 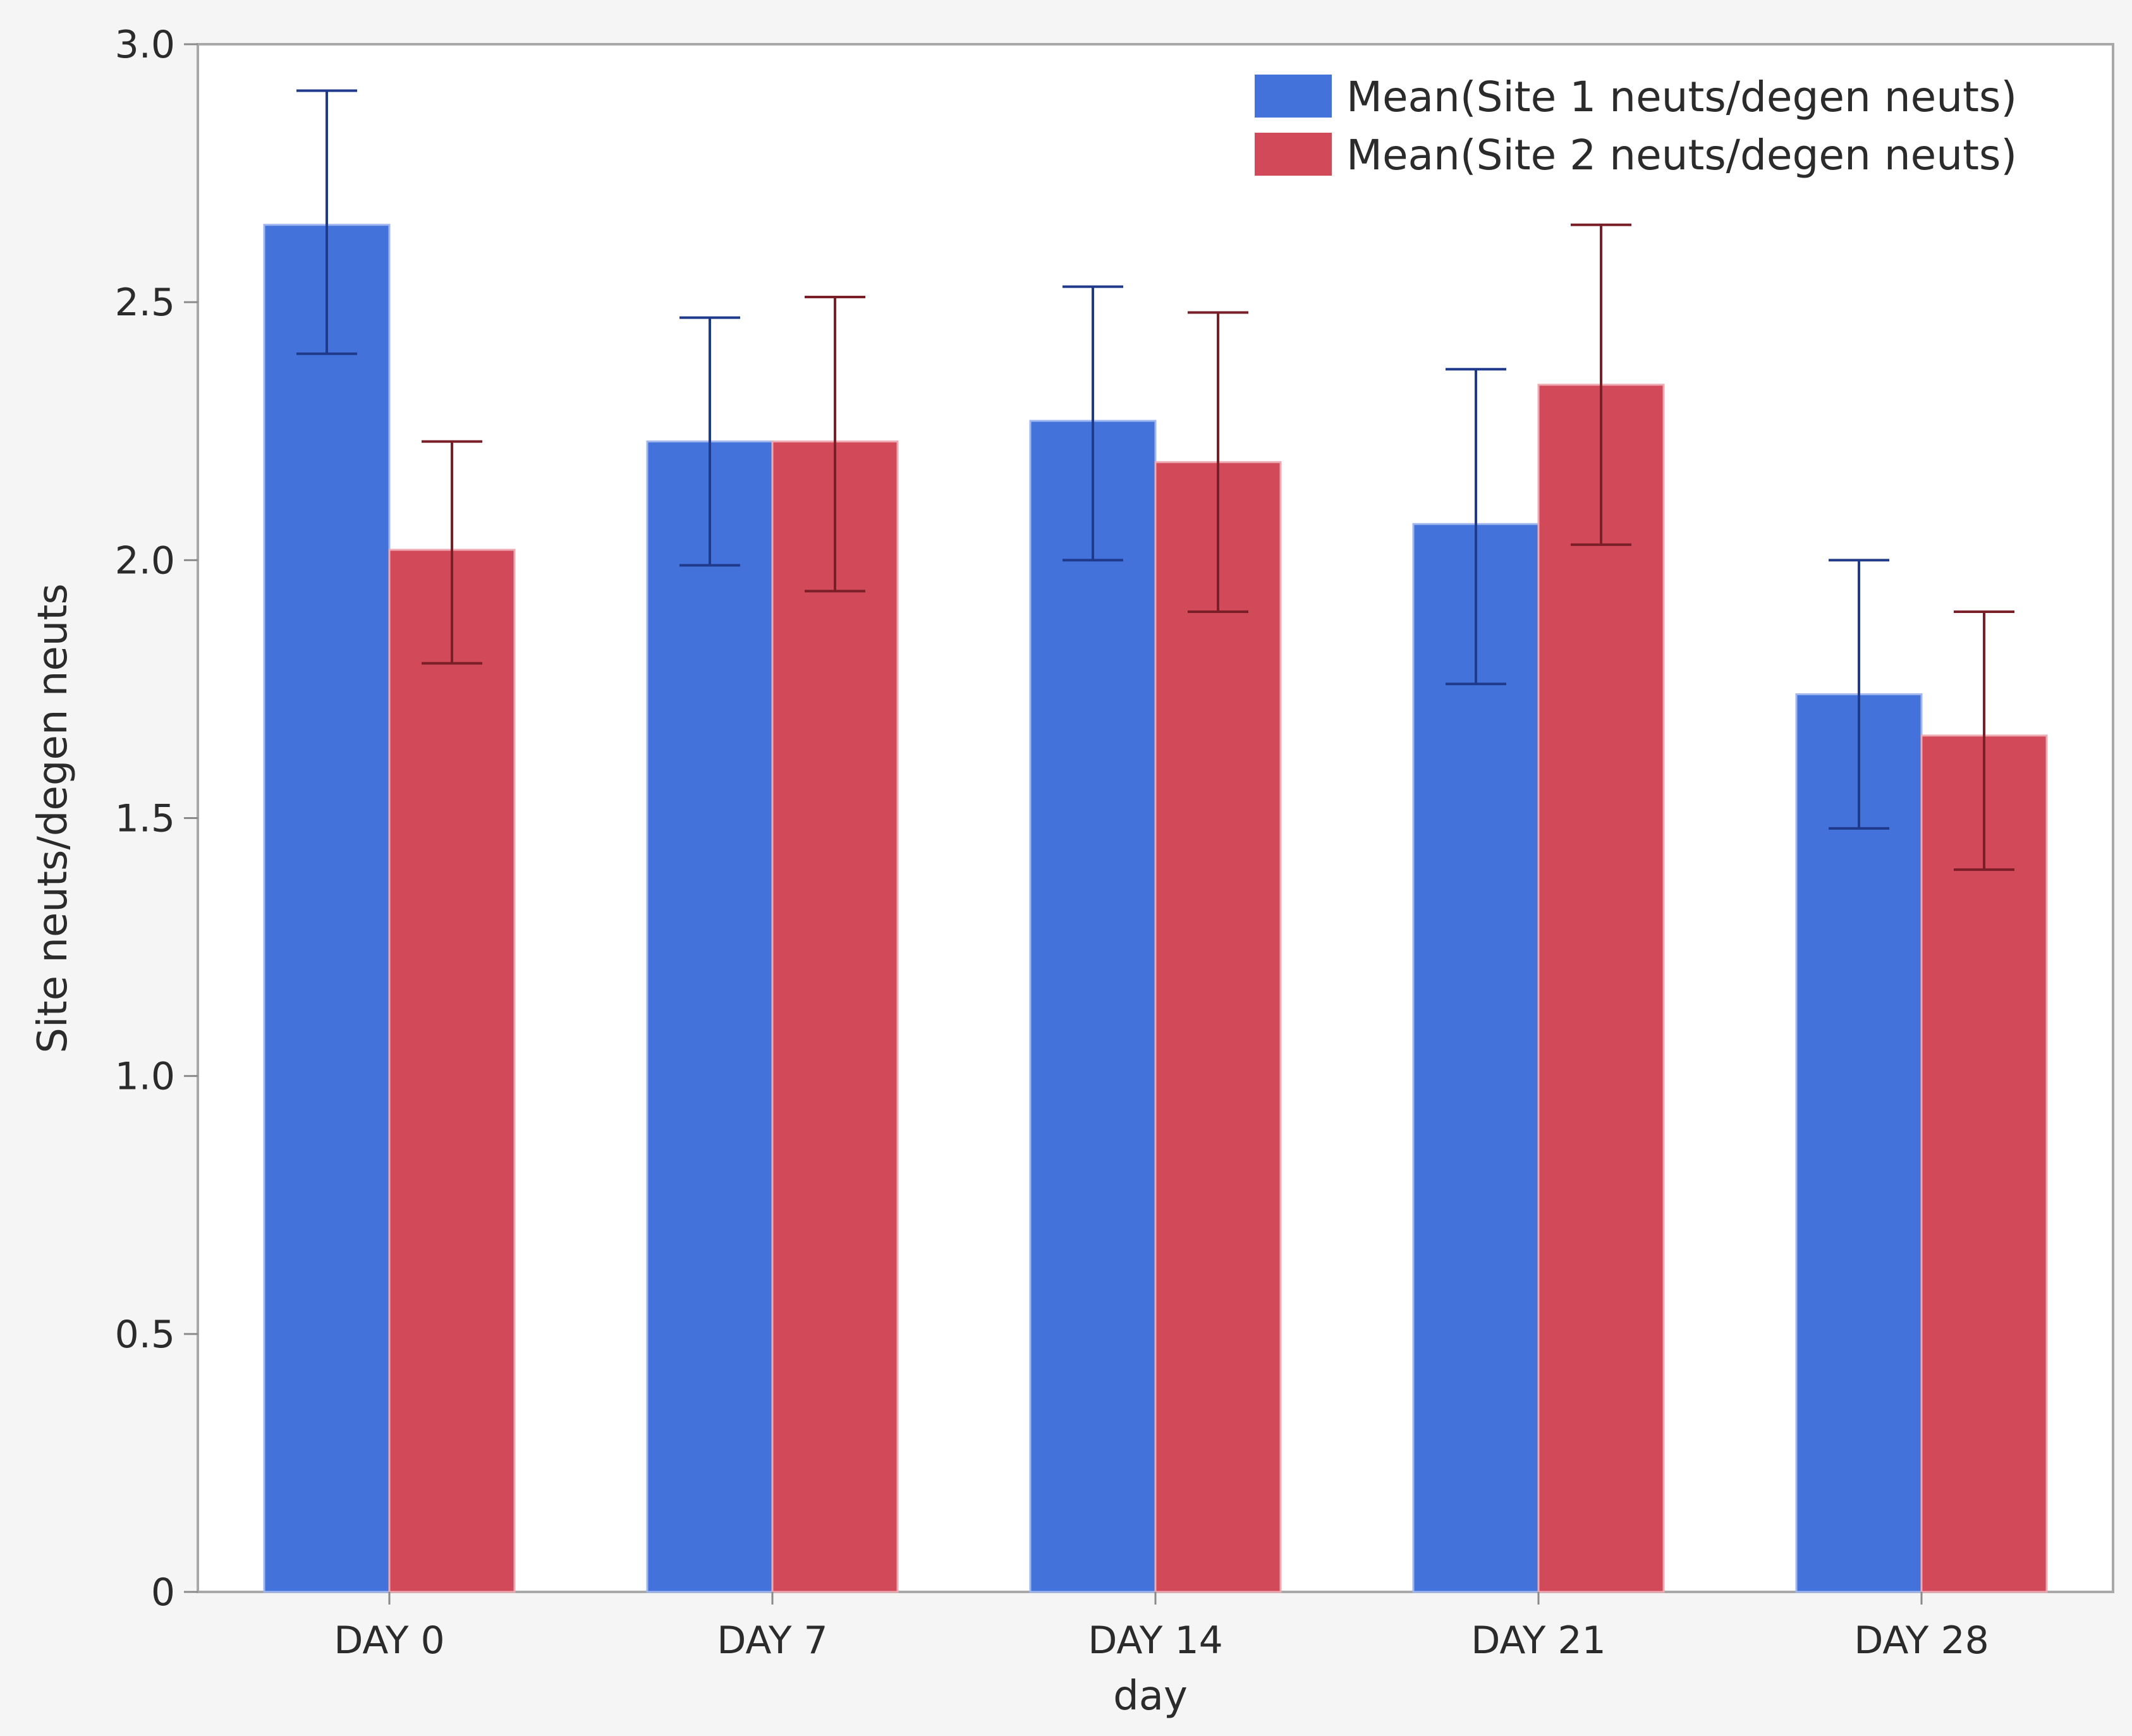 What do you see at coordinates (145, 560) in the screenshot?
I see `y-tick-label: 2.0` at bounding box center [145, 560].